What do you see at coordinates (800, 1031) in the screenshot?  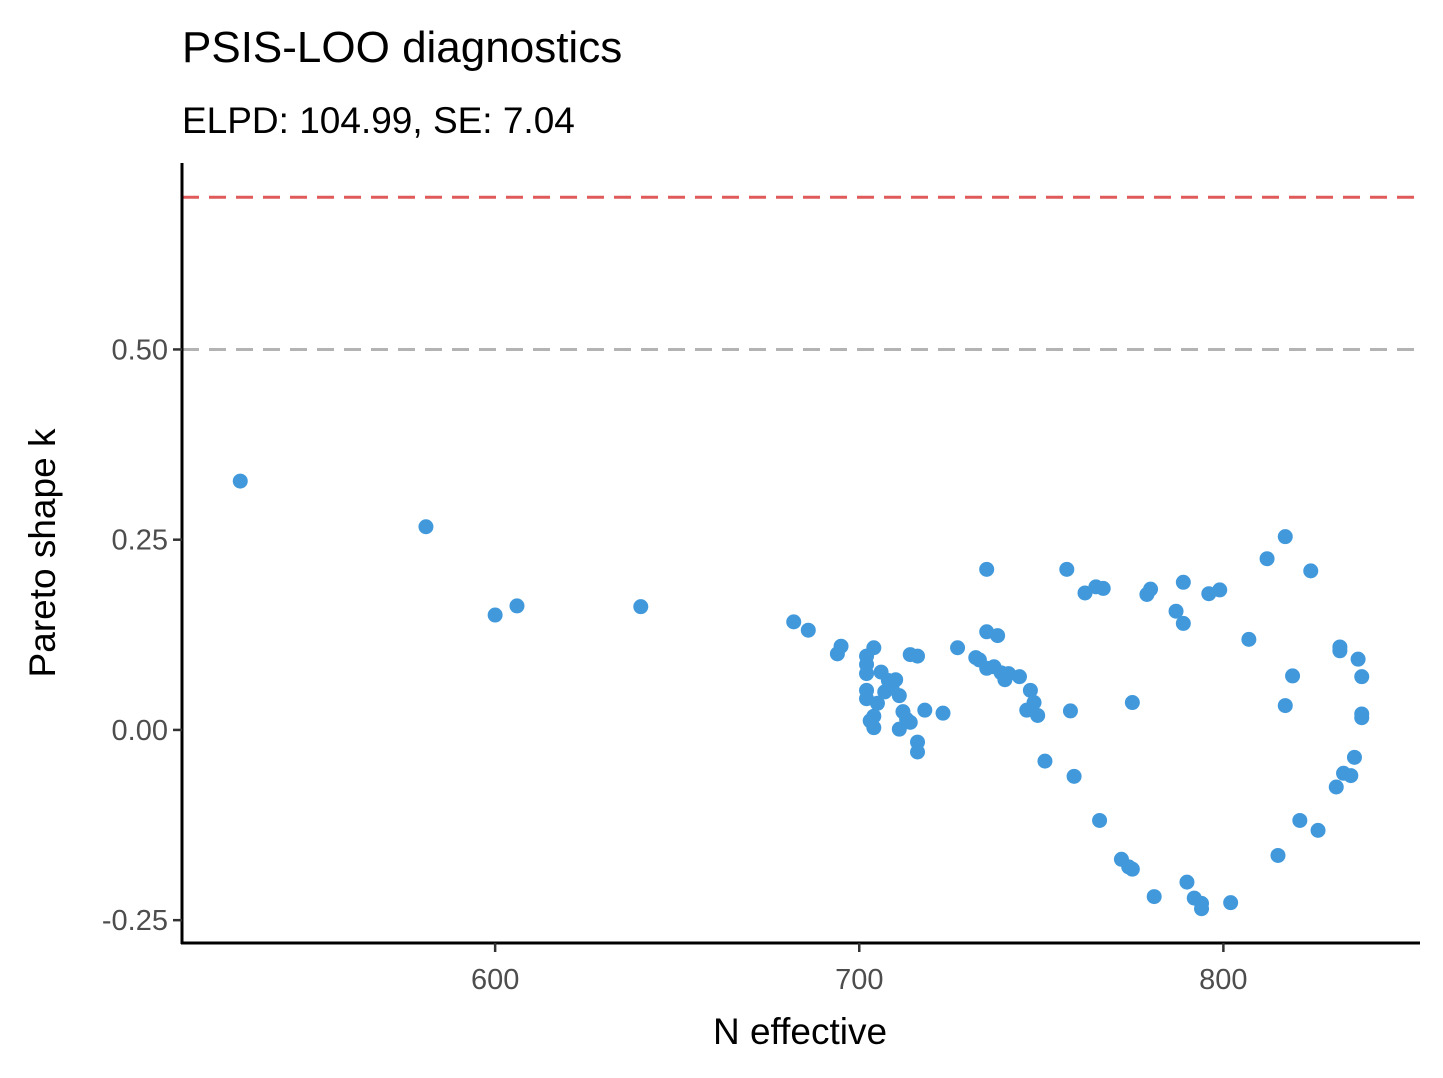 I see `x-axis-title: N effective` at bounding box center [800, 1031].